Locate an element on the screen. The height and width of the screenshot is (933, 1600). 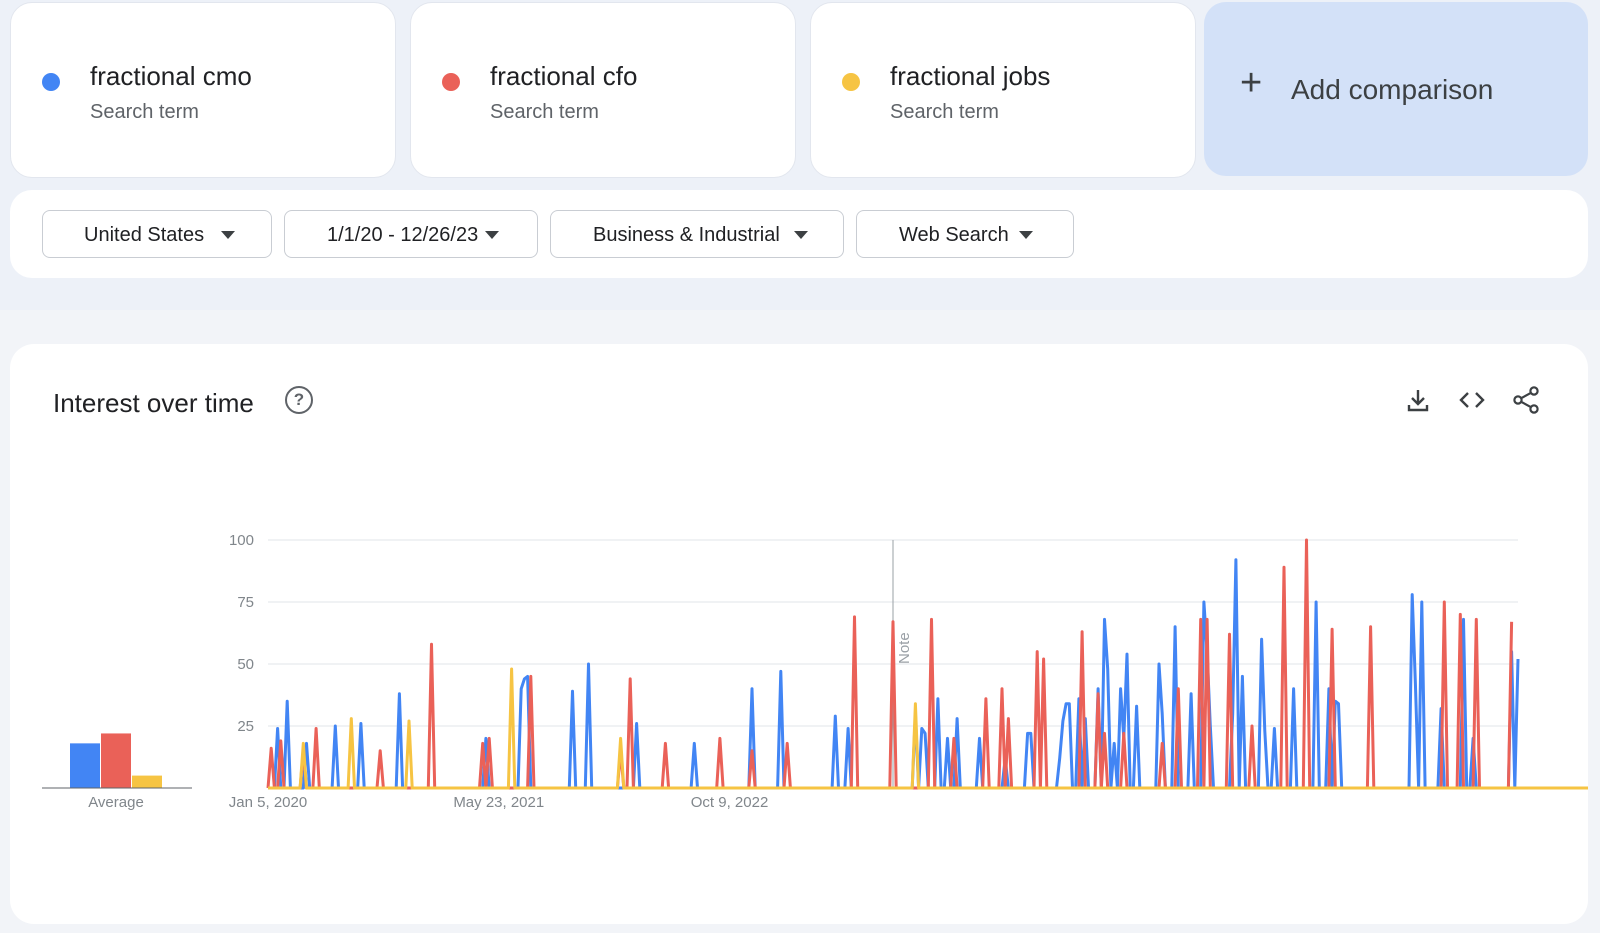
add-comparison-button: + Add comparison is located at coordinates (1396, 89).